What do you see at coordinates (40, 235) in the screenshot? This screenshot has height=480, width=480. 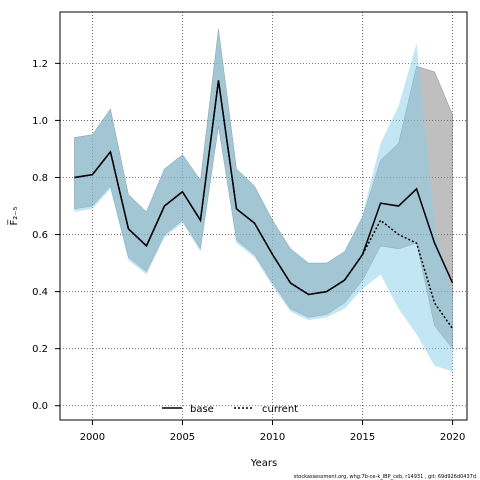 I see `y-tick-label: 0.6` at bounding box center [40, 235].